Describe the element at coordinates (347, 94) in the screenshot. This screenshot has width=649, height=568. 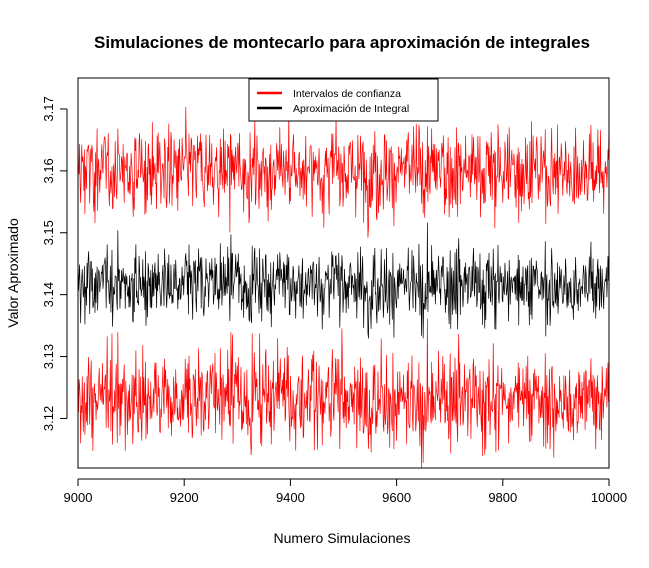
I see `legend-label-confidence: Intervalos de confianza` at that location.